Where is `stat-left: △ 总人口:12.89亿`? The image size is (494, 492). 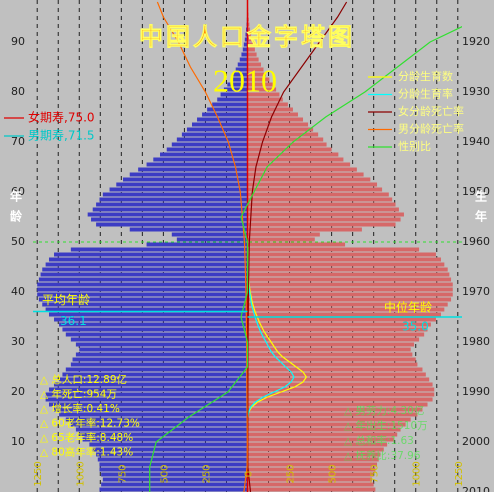
stat-left: △ 总人口:12.89亿 is located at coordinates (83, 379).